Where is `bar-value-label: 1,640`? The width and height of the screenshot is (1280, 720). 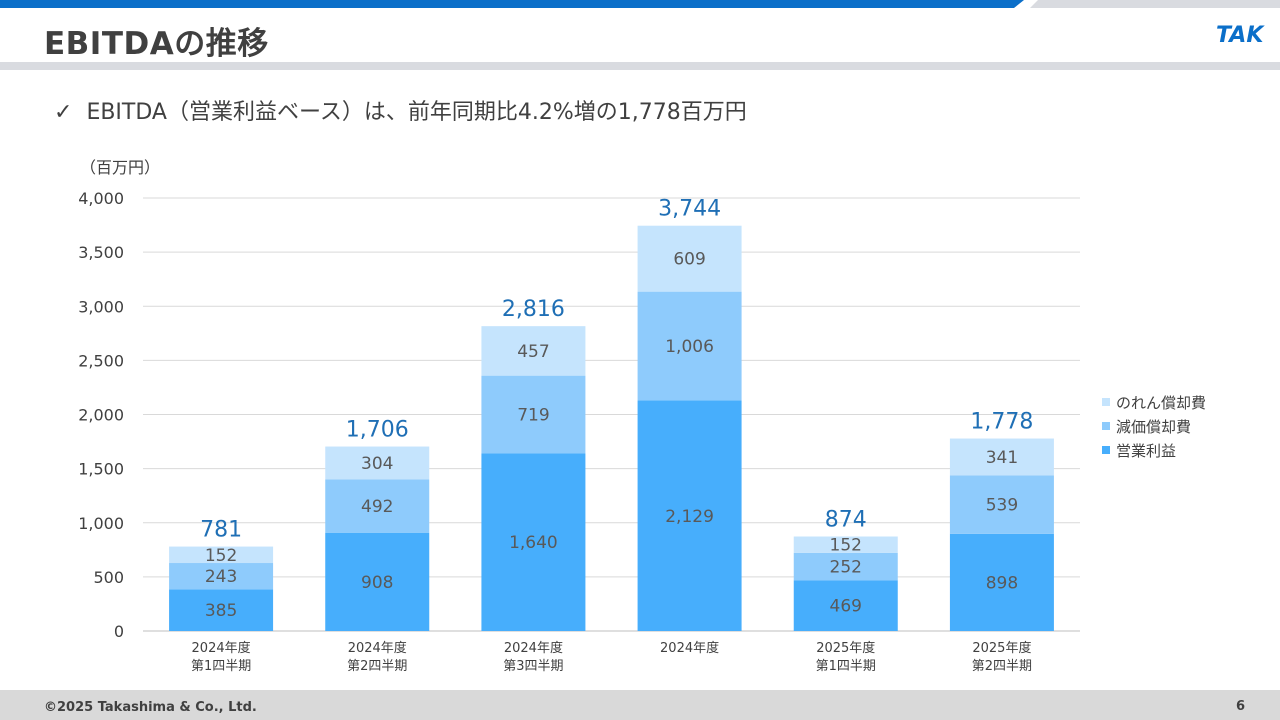 bar-value-label: 1,640 is located at coordinates (533, 543).